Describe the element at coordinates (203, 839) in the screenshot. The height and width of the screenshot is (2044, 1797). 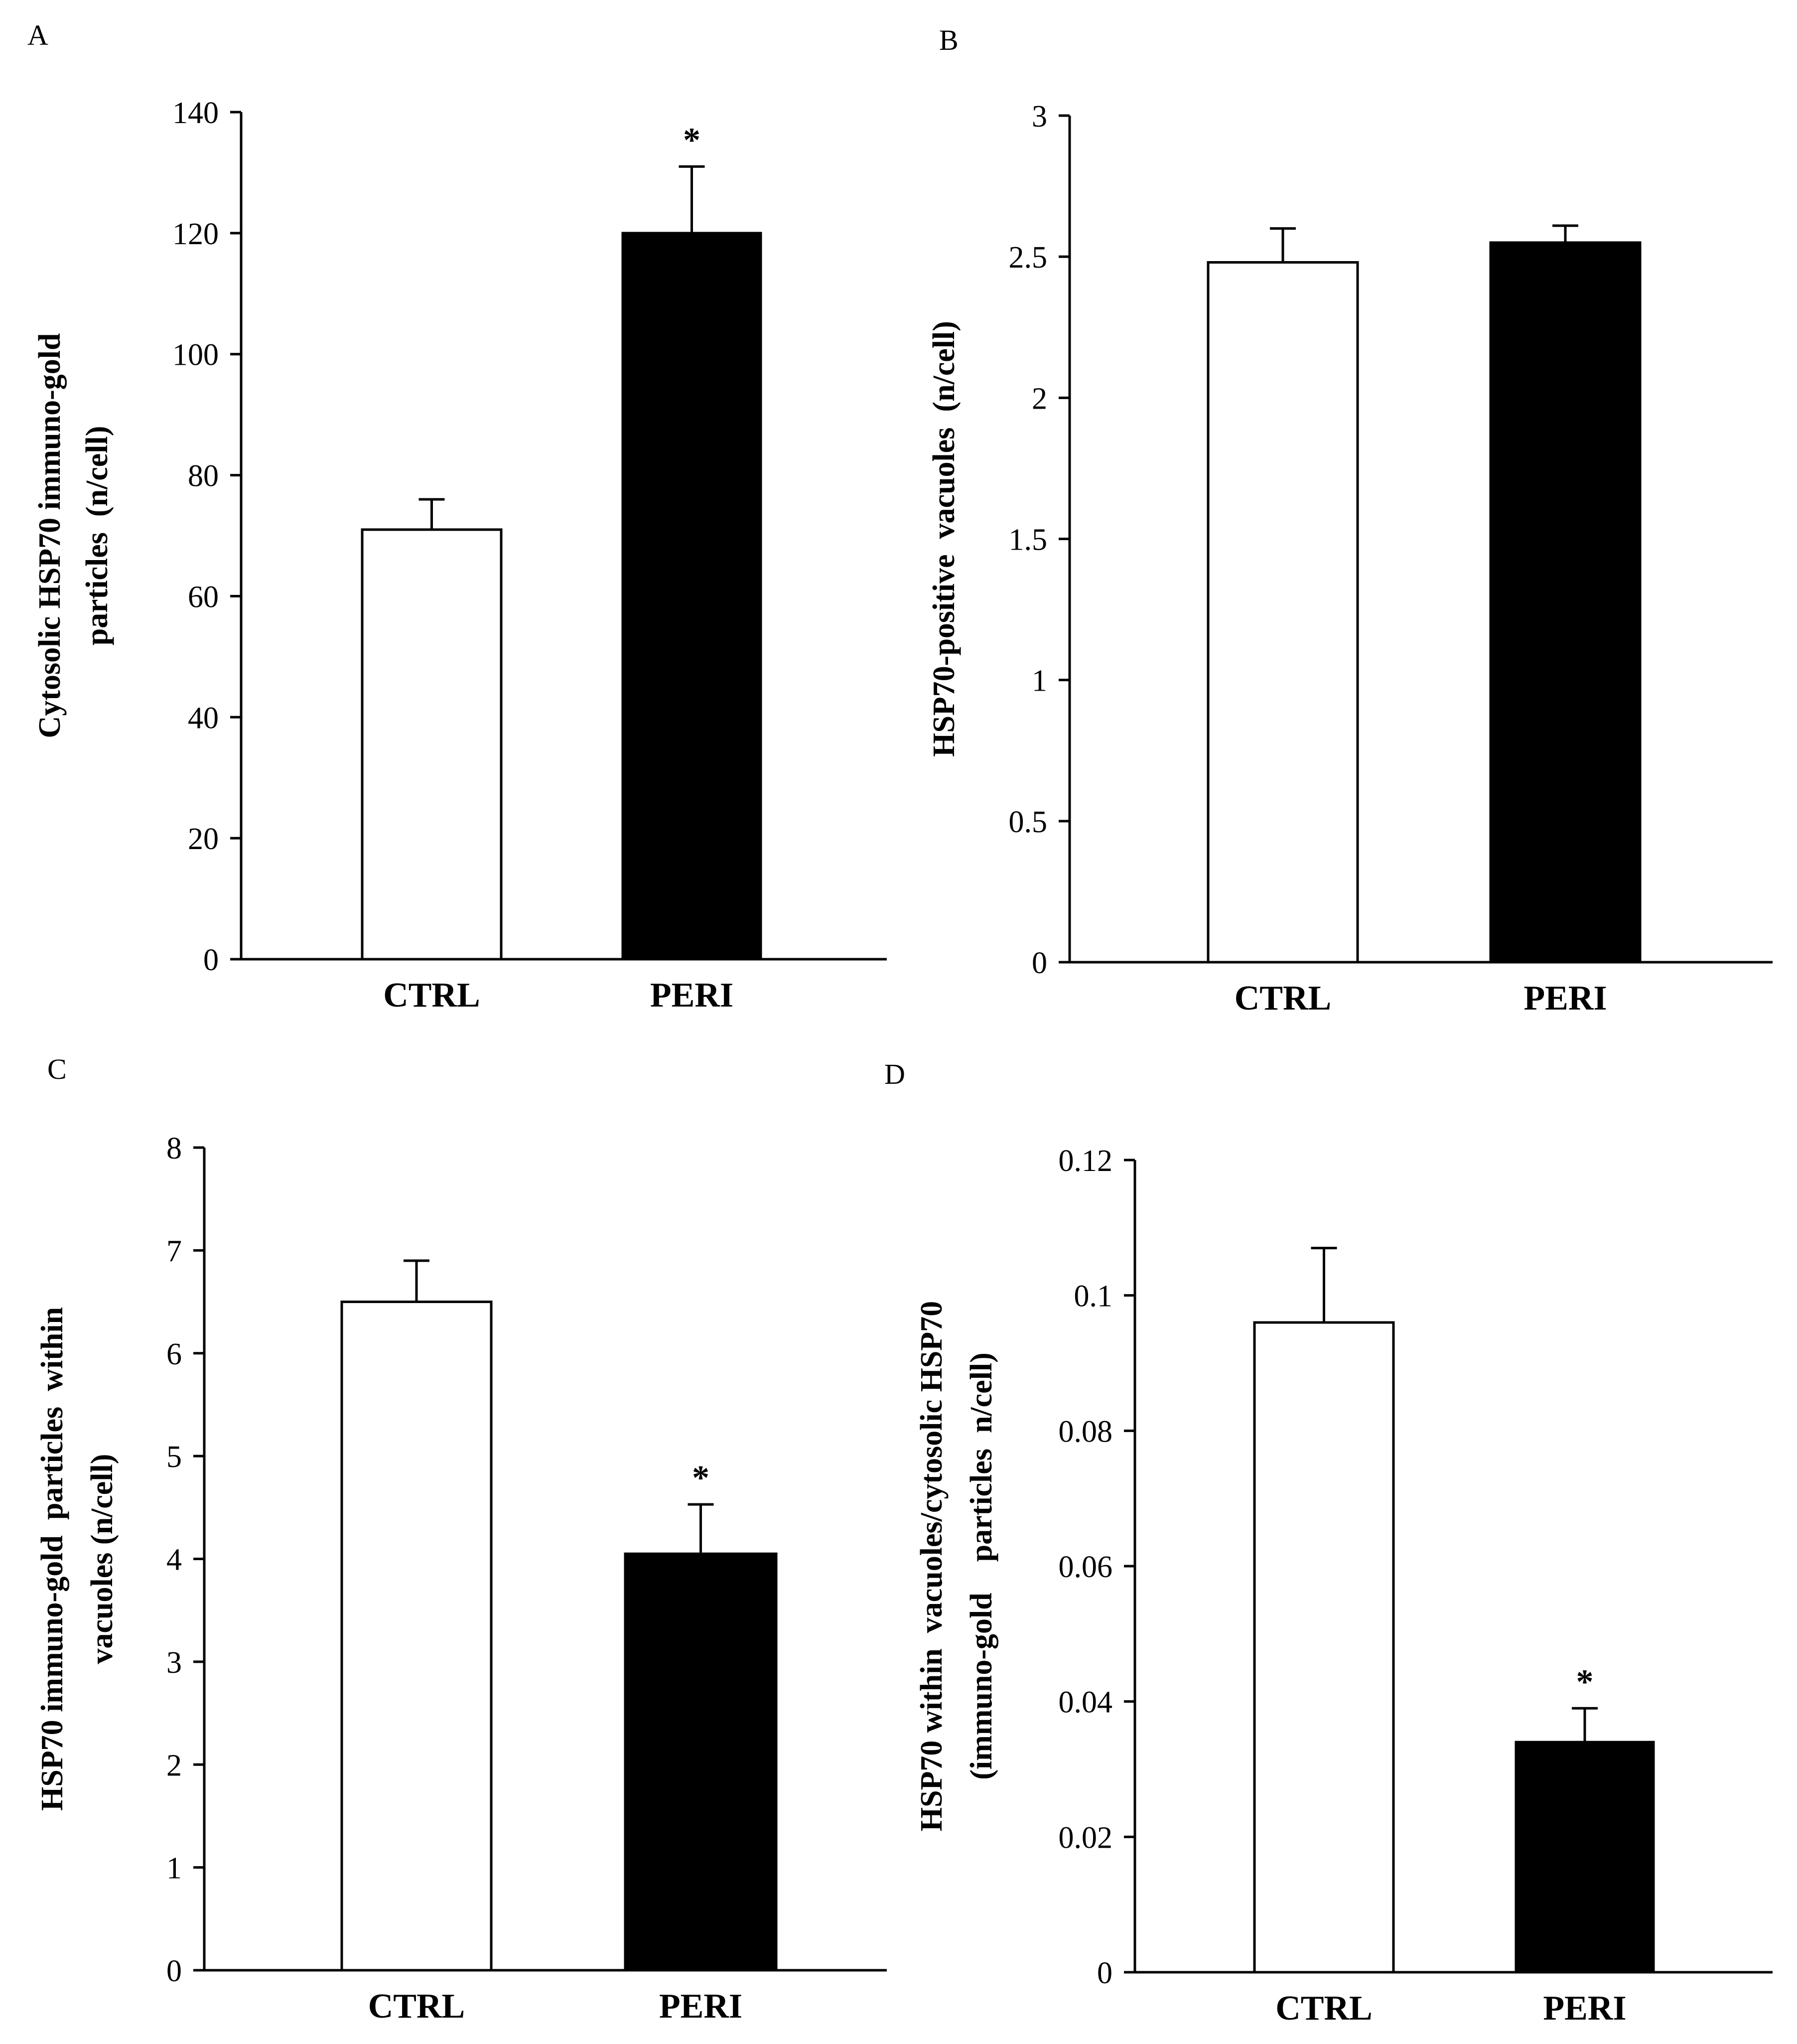
I see `y-tick-label: 20` at that location.